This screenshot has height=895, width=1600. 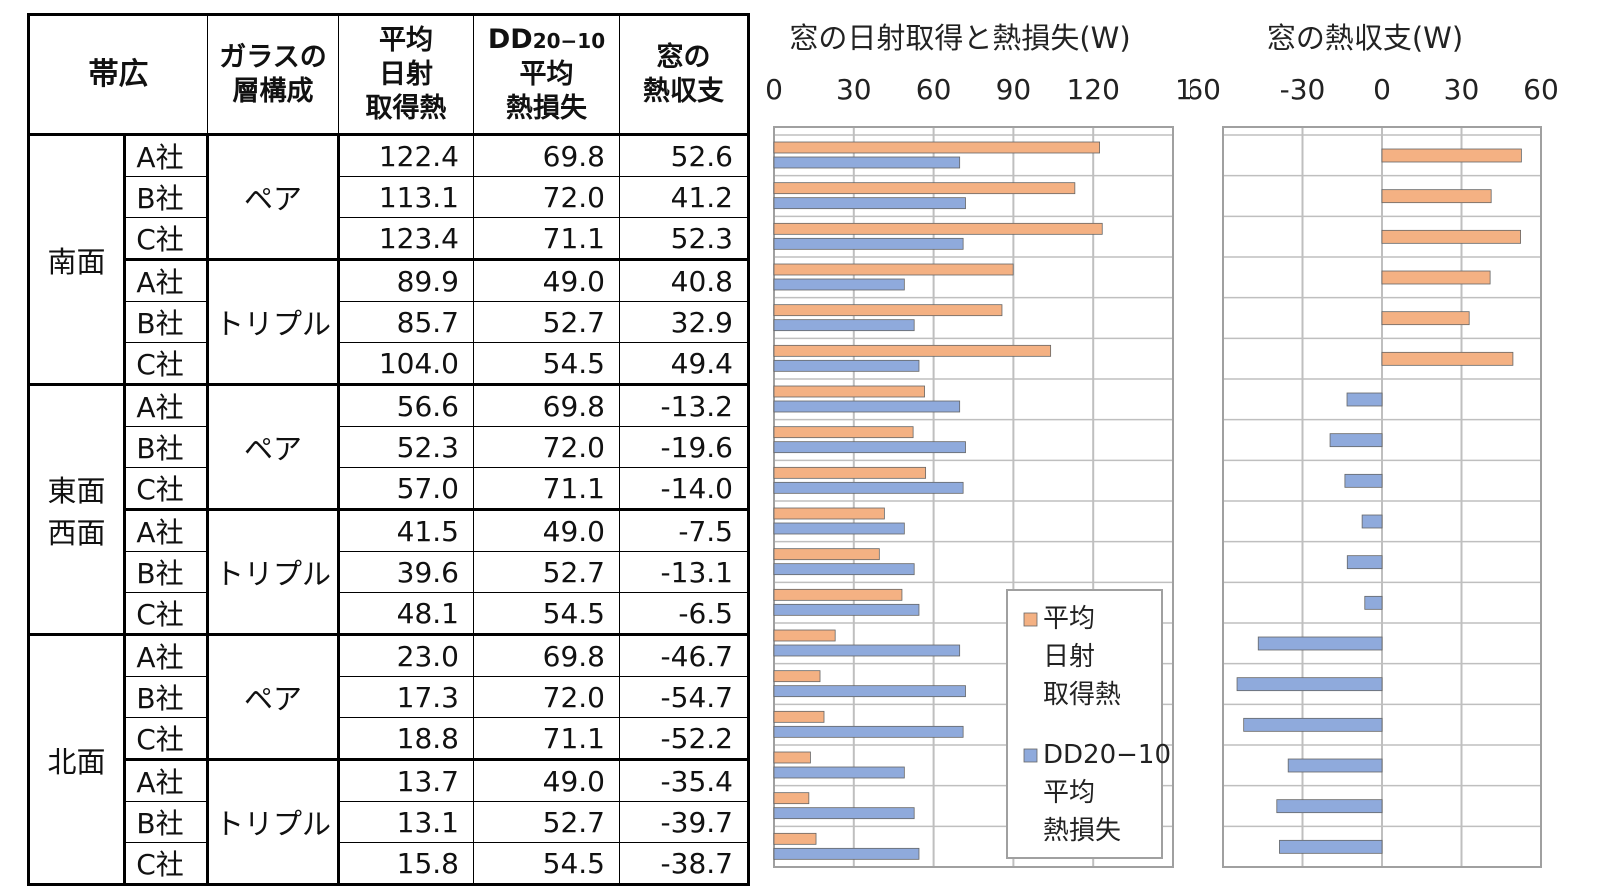 I want to click on glass-type-cell: ペア, so click(x=273, y=197).